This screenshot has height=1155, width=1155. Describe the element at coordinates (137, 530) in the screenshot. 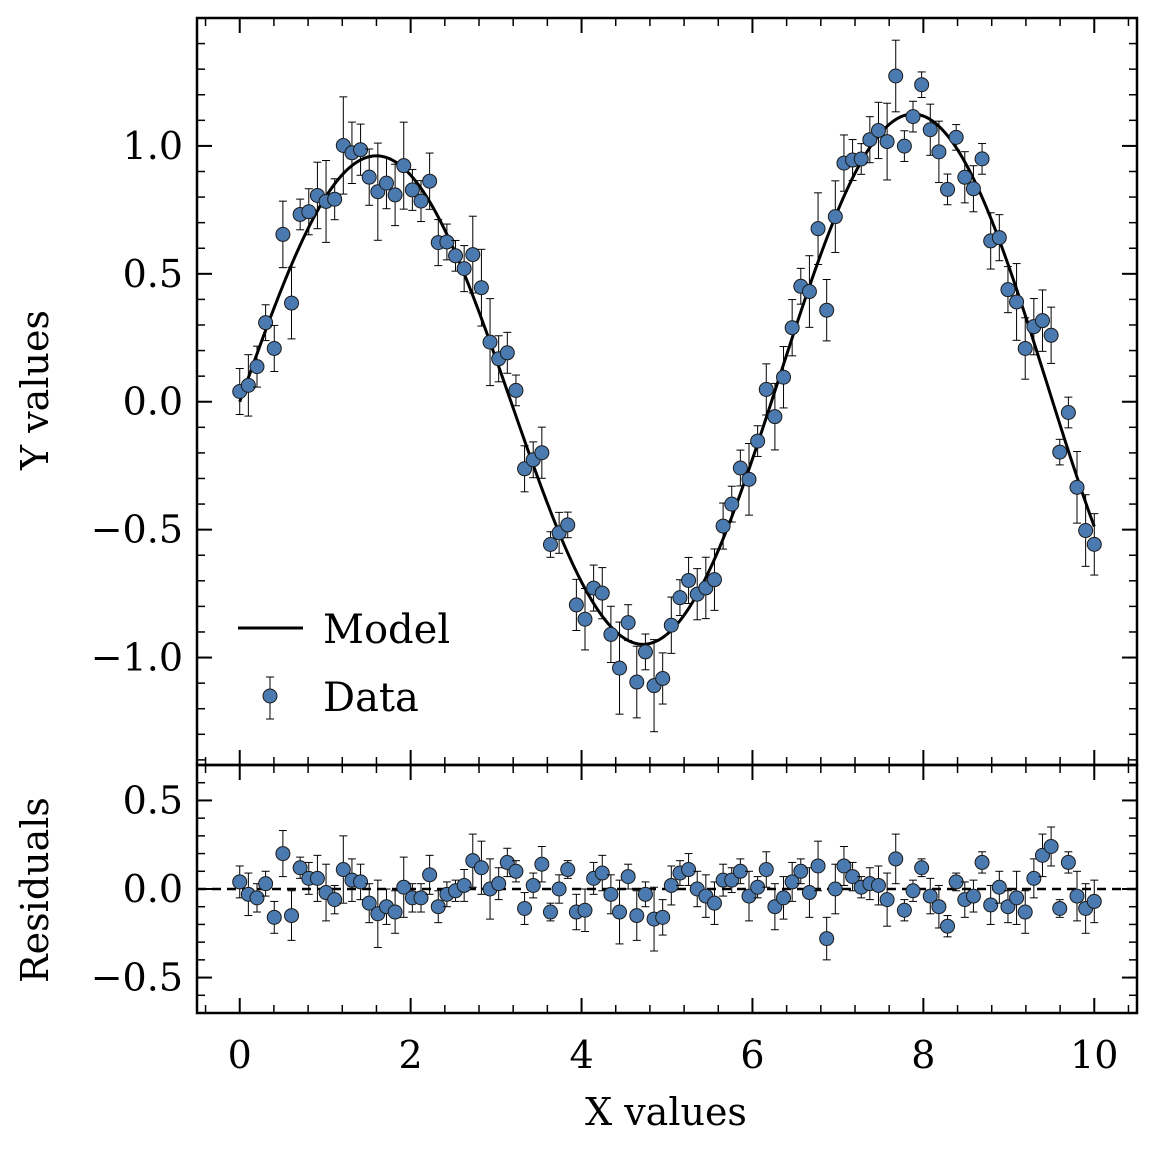

I see `main-ytick-label: −0.5` at that location.